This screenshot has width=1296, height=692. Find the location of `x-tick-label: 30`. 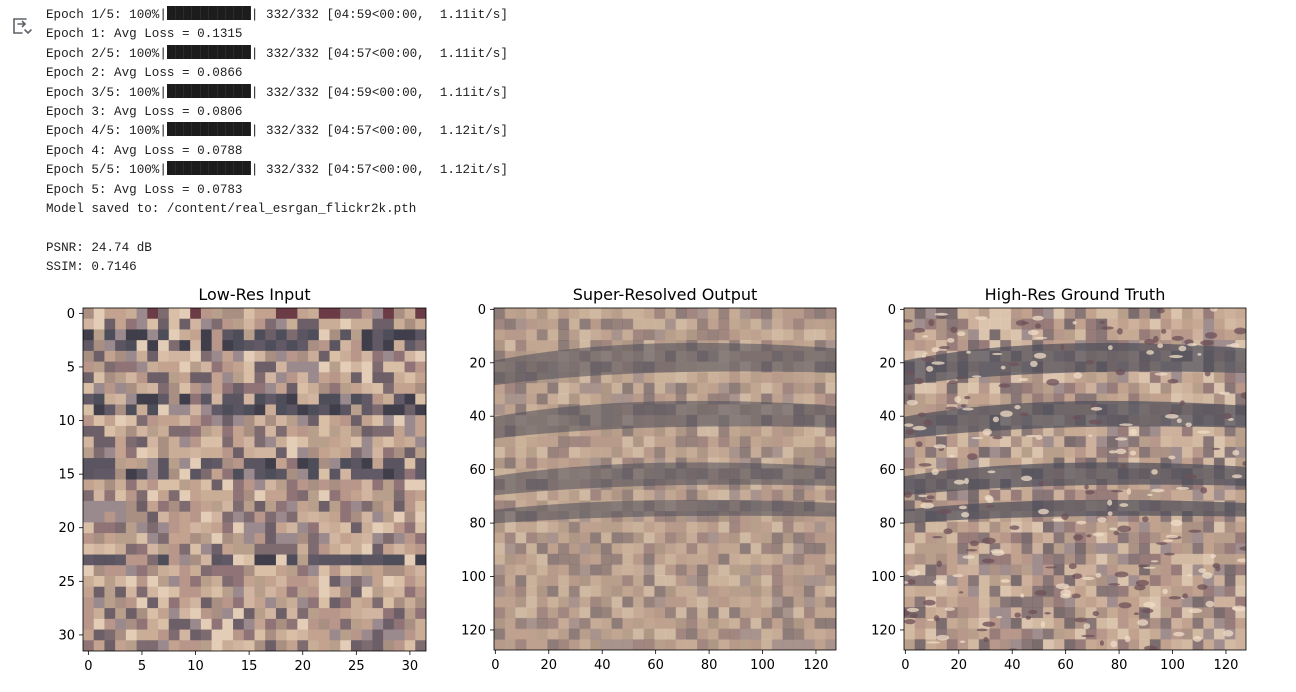

x-tick-label: 30 is located at coordinates (410, 666).